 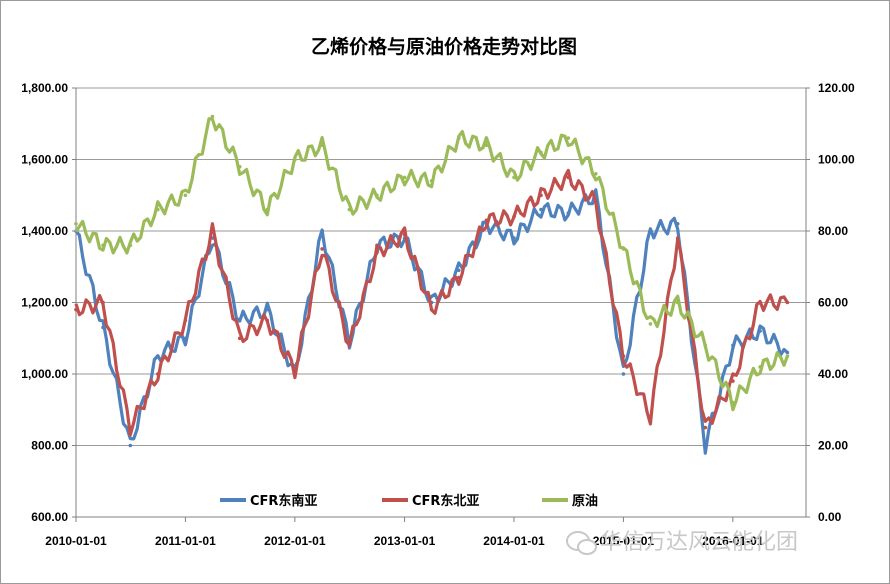 I want to click on x-tick-label: 2011-01-01, so click(x=185, y=541).